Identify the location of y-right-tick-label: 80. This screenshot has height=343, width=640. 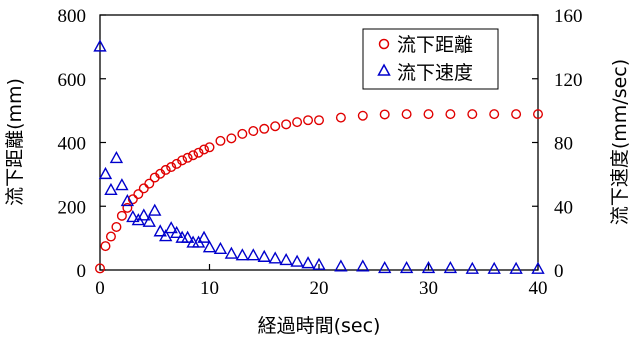
(563, 144).